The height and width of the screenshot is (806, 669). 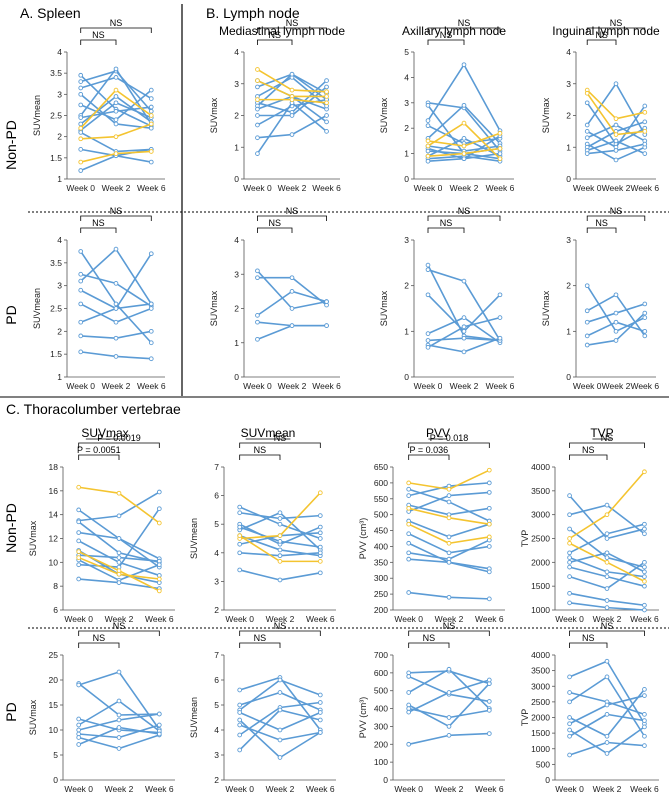 What do you see at coordinates (449, 438) in the screenshot?
I see `significance-label: P = 0.018` at bounding box center [449, 438].